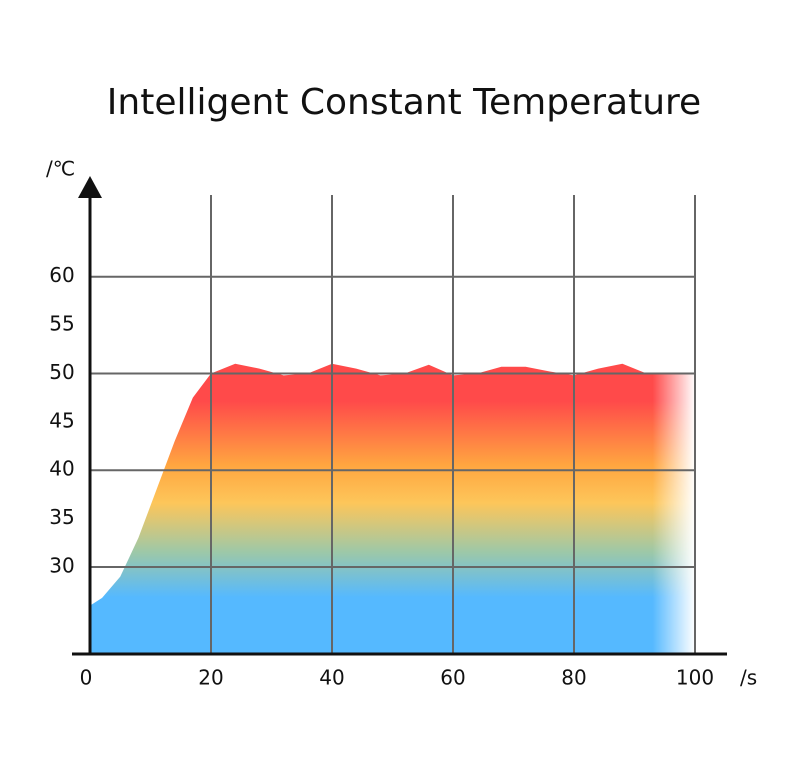 This screenshot has height=781, width=800. Describe the element at coordinates (404, 102) in the screenshot. I see `chart-title: Intelligent Constant Temperature` at that location.